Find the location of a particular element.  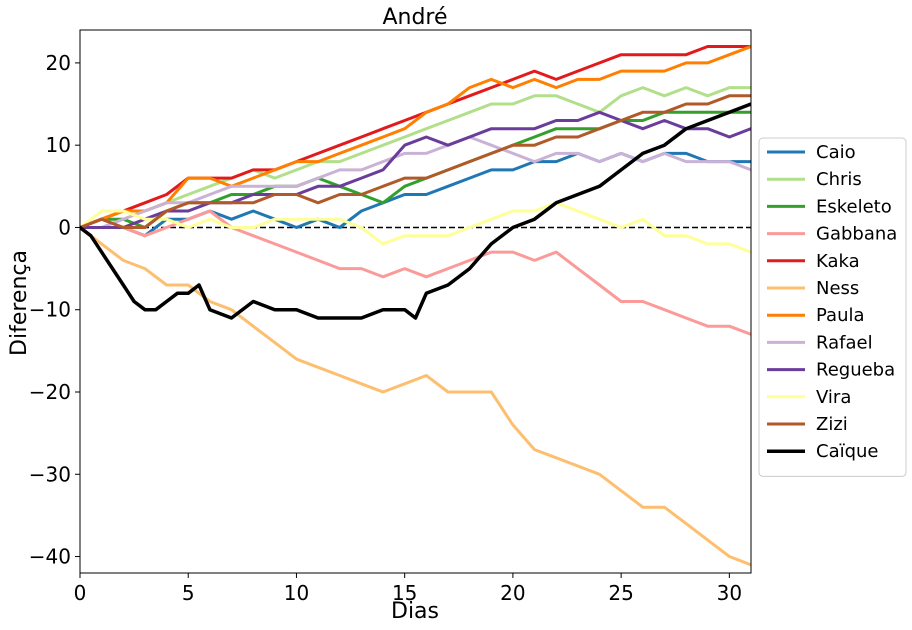

x-tick-label: 25 is located at coordinates (620, 593).